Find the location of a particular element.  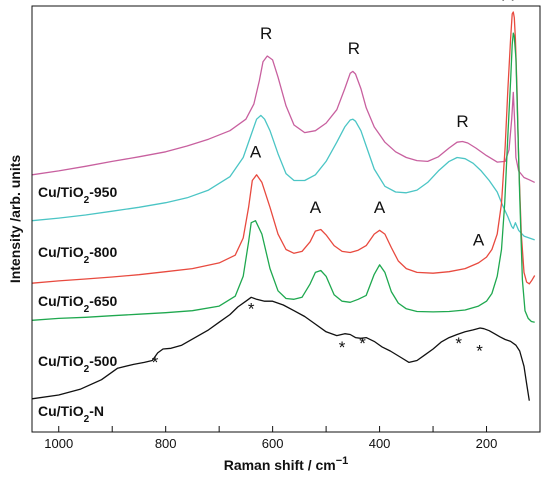

series-label-650: Cu/TiO2-650 is located at coordinates (77, 304).